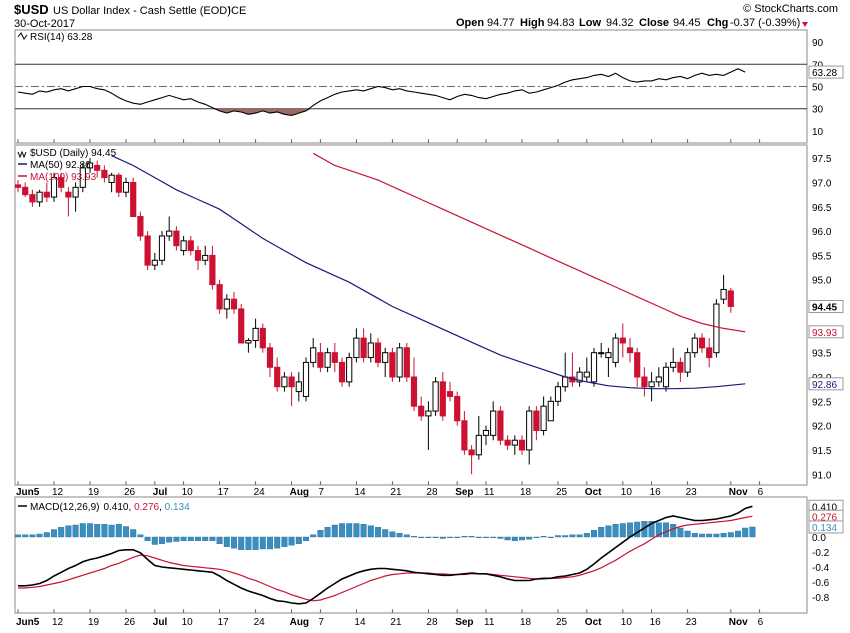  I want to click on macd-legend-macd: 0.410, so click(115, 507).